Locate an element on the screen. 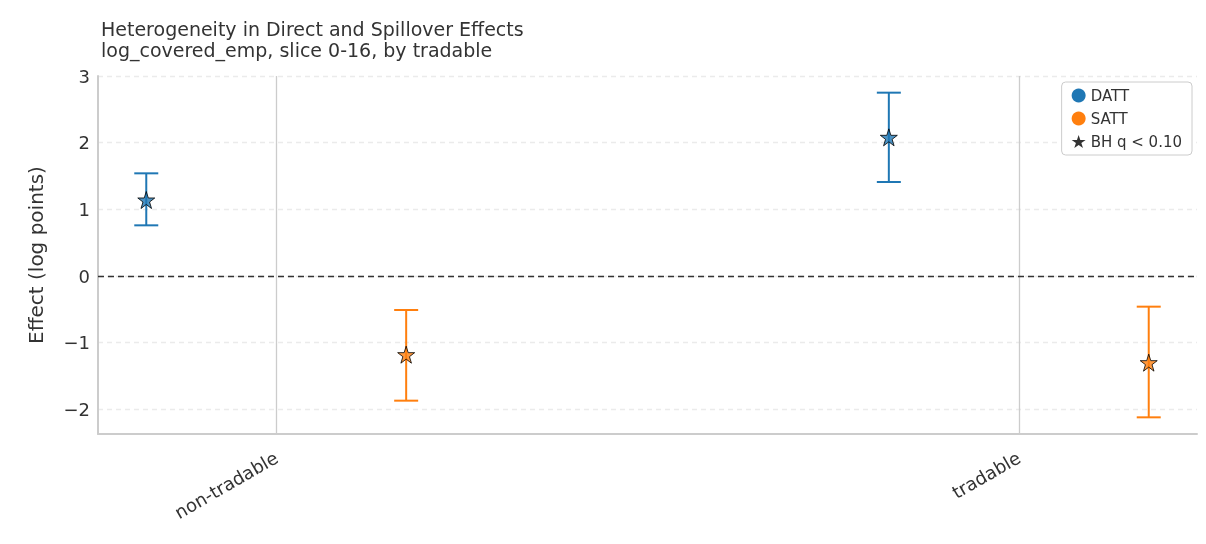  y-tick-label: 0 is located at coordinates (84, 276).